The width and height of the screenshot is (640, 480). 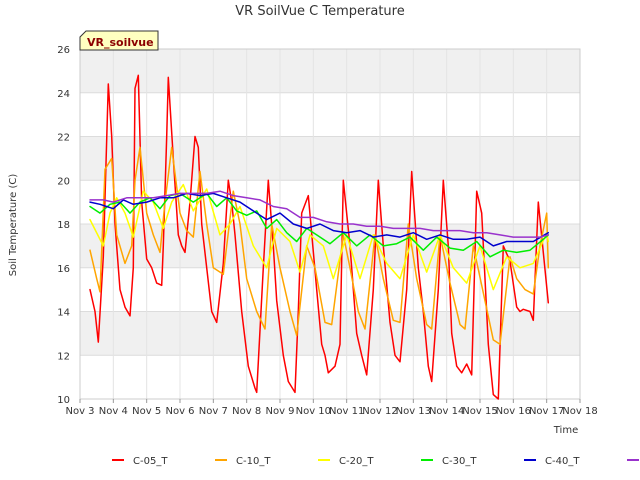 What do you see at coordinates (565, 430) in the screenshot?
I see `x-axis-label: Time` at bounding box center [565, 430].